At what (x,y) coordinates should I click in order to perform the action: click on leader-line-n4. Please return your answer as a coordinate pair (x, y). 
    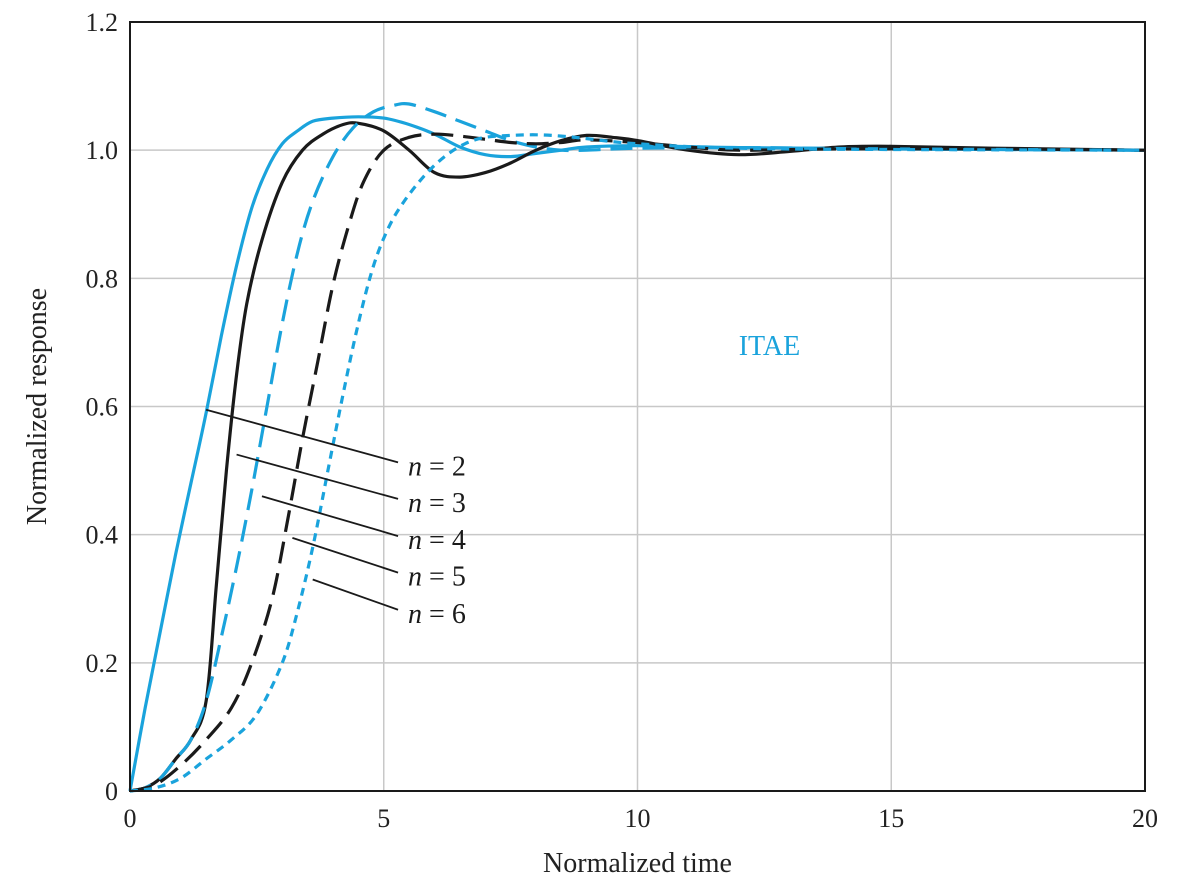
    Looking at the image, I should click on (330, 516).